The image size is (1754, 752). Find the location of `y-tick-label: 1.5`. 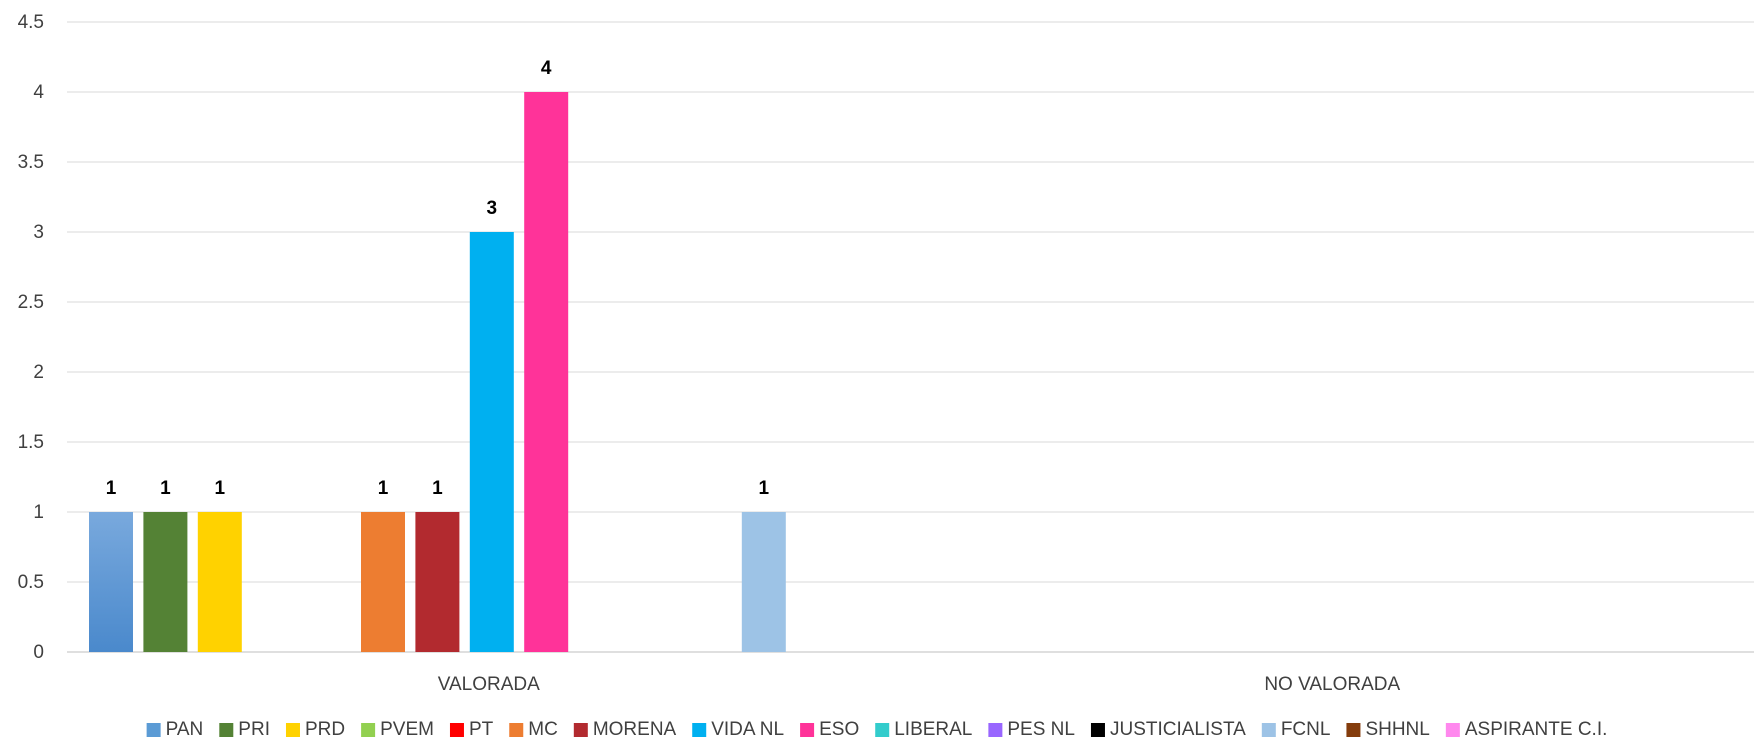

y-tick-label: 1.5 is located at coordinates (31, 442).